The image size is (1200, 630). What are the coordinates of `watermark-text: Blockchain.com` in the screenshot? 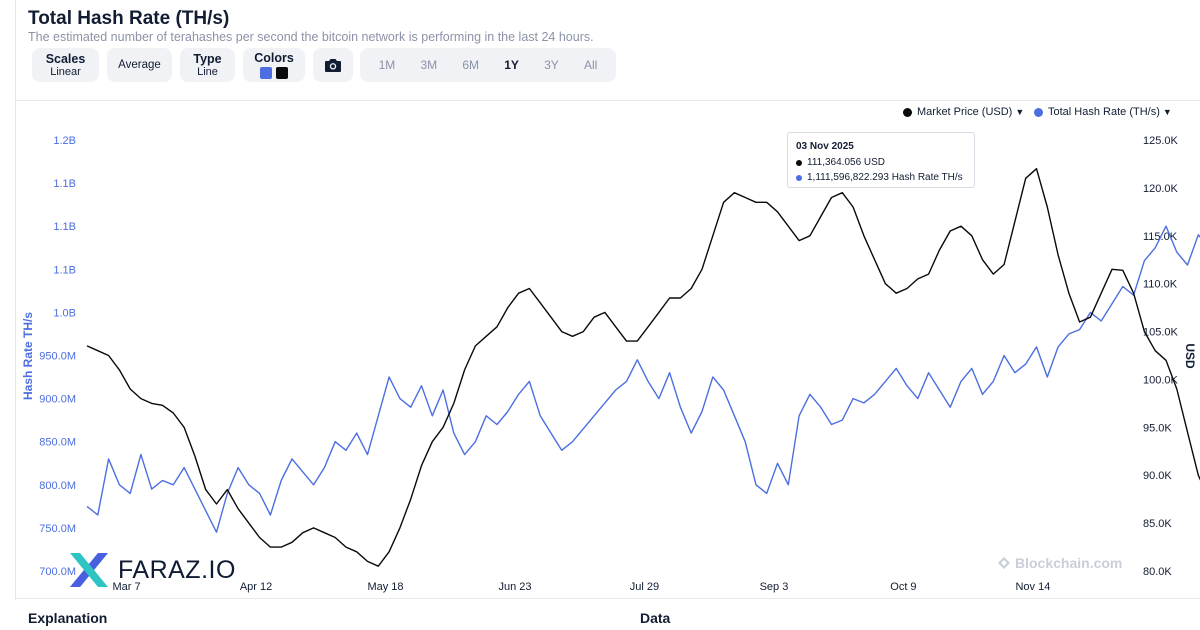 It's located at (1069, 563).